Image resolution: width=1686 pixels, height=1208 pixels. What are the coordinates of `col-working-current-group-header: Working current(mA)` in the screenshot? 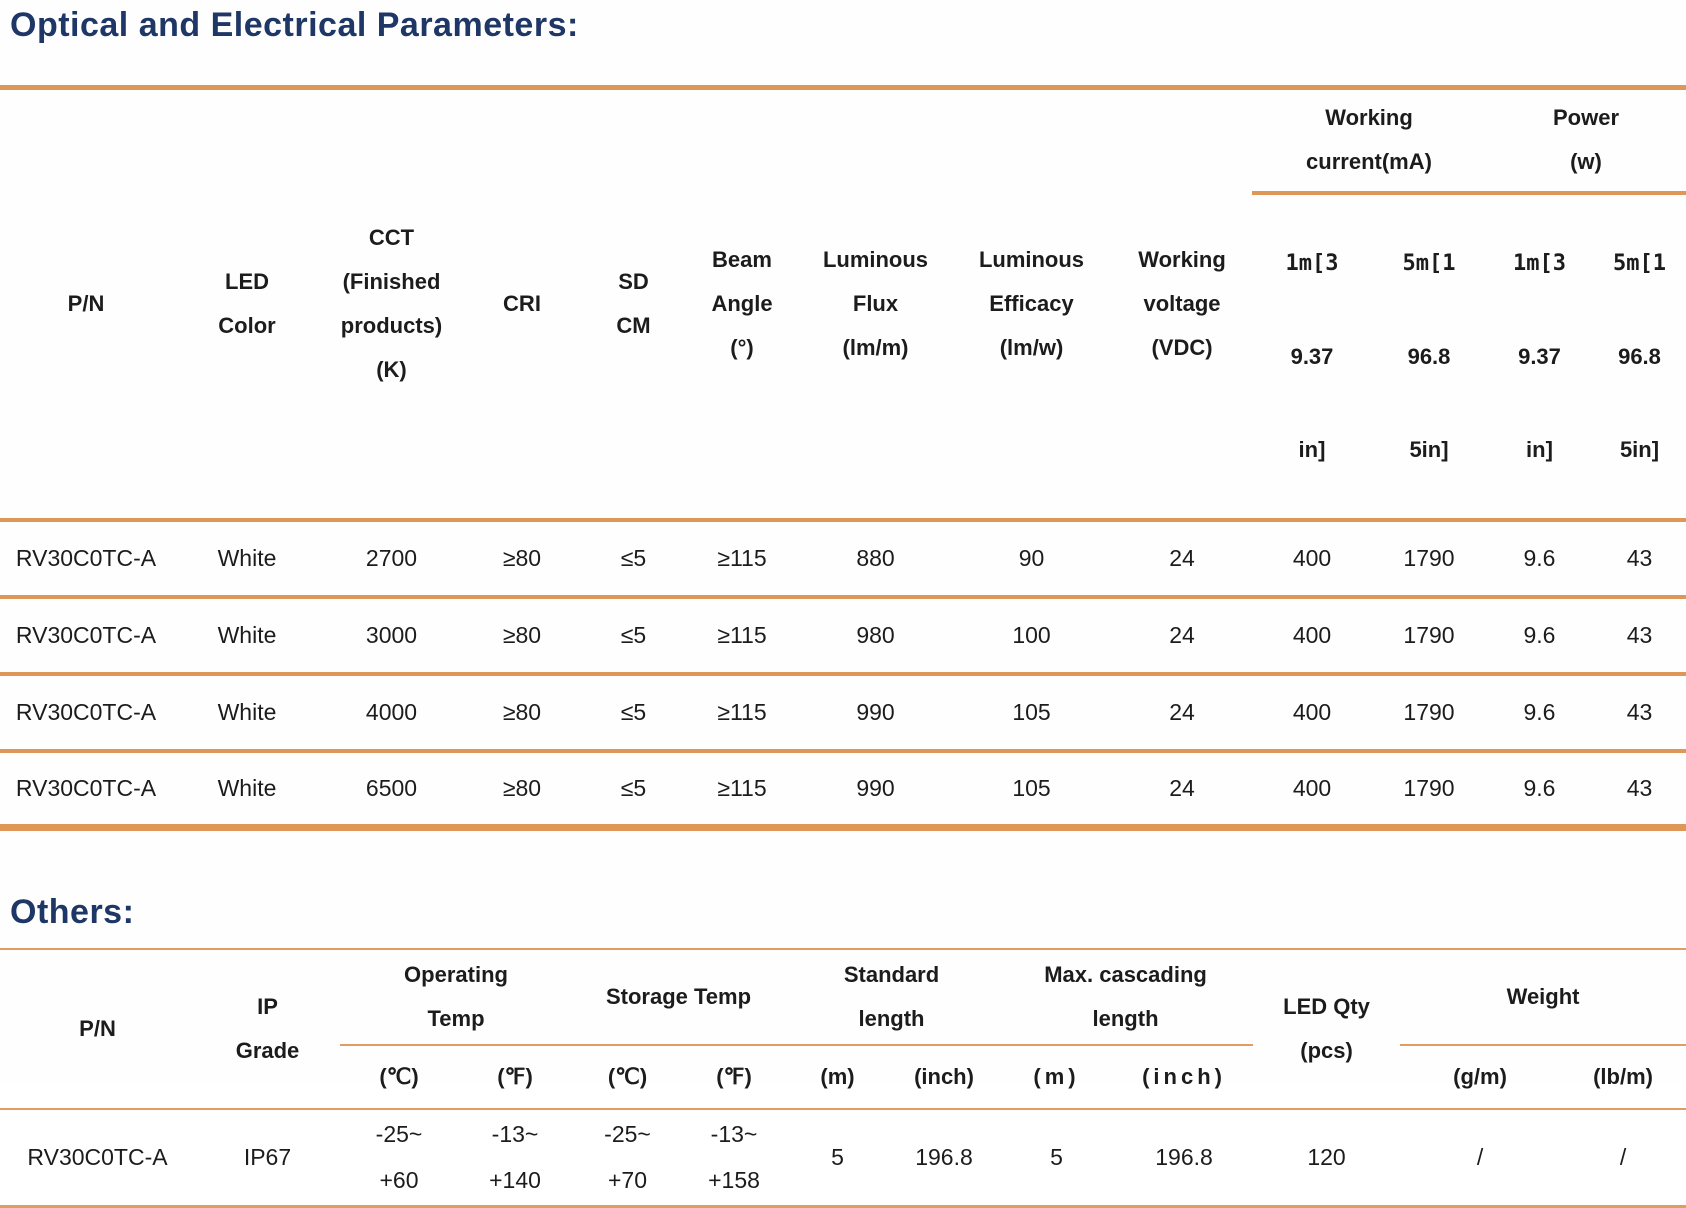 It's located at (1369, 141).